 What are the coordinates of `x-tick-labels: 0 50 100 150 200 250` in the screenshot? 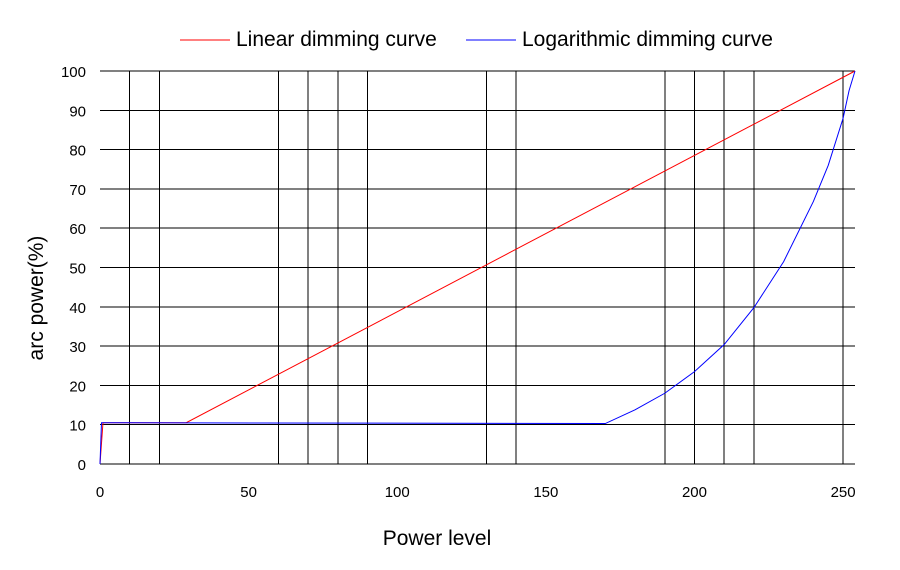 It's located at (476, 492).